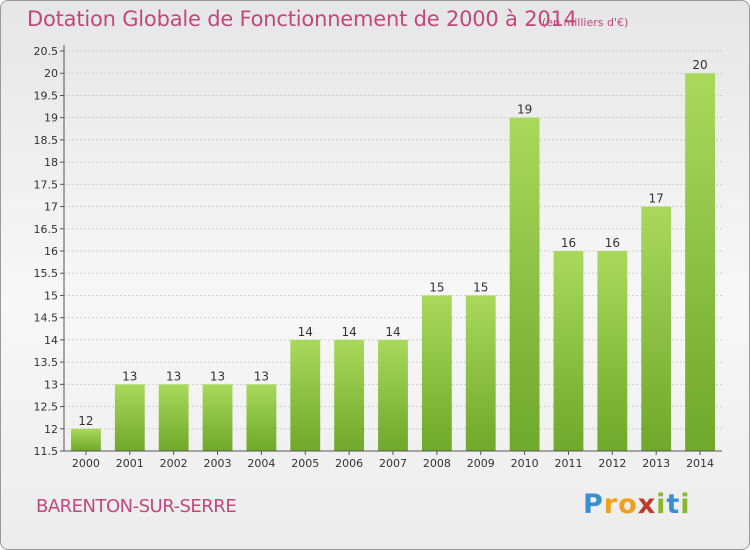  Describe the element at coordinates (593, 504) in the screenshot. I see `logo-letter: P` at that location.